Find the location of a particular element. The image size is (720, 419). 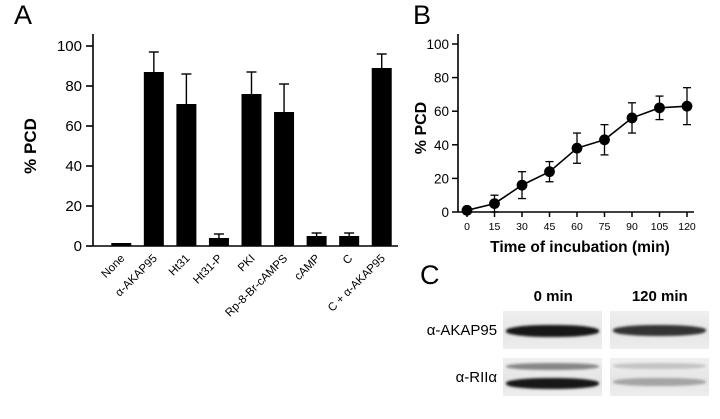

blot-column-headers: 0 min 120 min is located at coordinates (610, 296).